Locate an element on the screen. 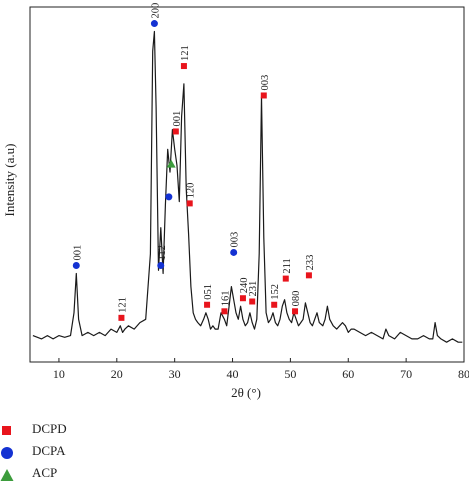  x-tick-label: 60 is located at coordinates (348, 374).